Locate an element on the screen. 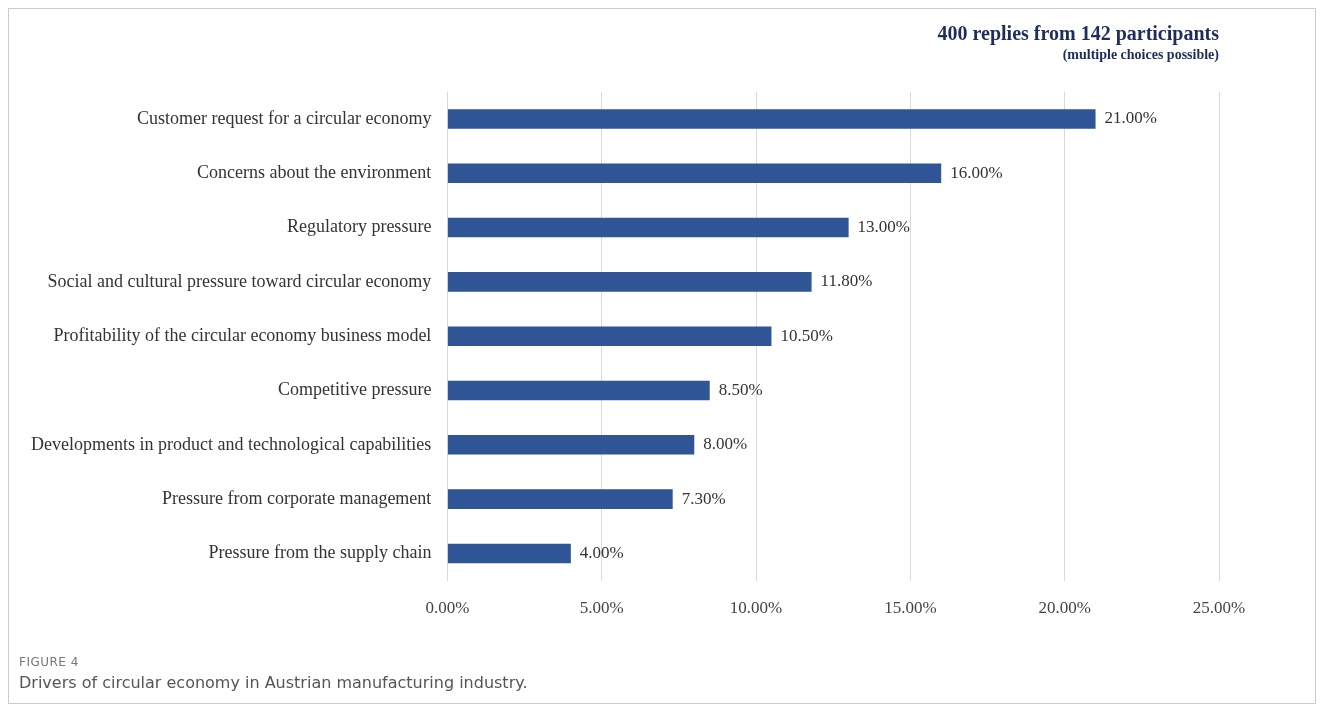 Image resolution: width=1328 pixels, height=715 pixels. caption: FIGURE 4 is located at coordinates (49, 662).